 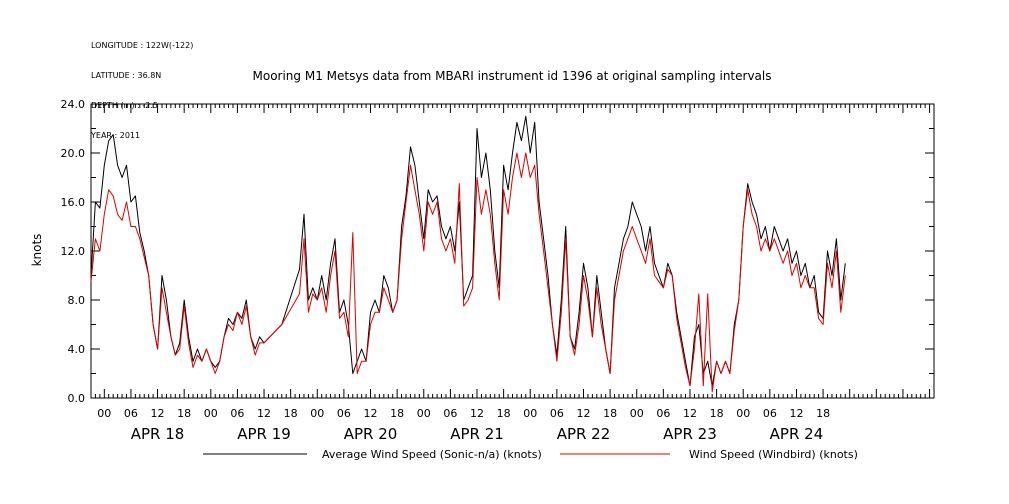 What do you see at coordinates (371, 434) in the screenshot?
I see `x-day-label: APR 20` at bounding box center [371, 434].